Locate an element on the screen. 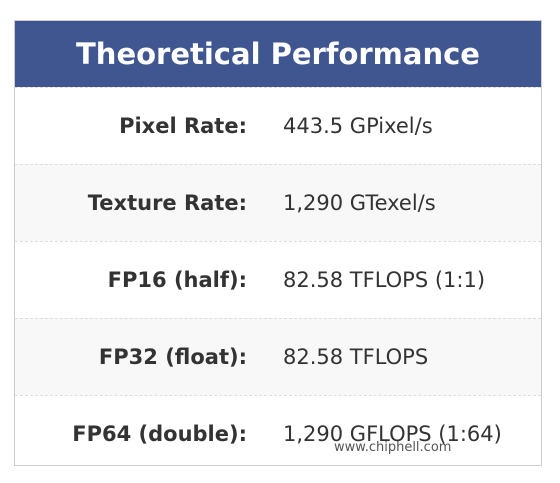 This screenshot has height=483, width=560. spec-value: 1,290 GFLOPS (1:64) is located at coordinates (392, 434).